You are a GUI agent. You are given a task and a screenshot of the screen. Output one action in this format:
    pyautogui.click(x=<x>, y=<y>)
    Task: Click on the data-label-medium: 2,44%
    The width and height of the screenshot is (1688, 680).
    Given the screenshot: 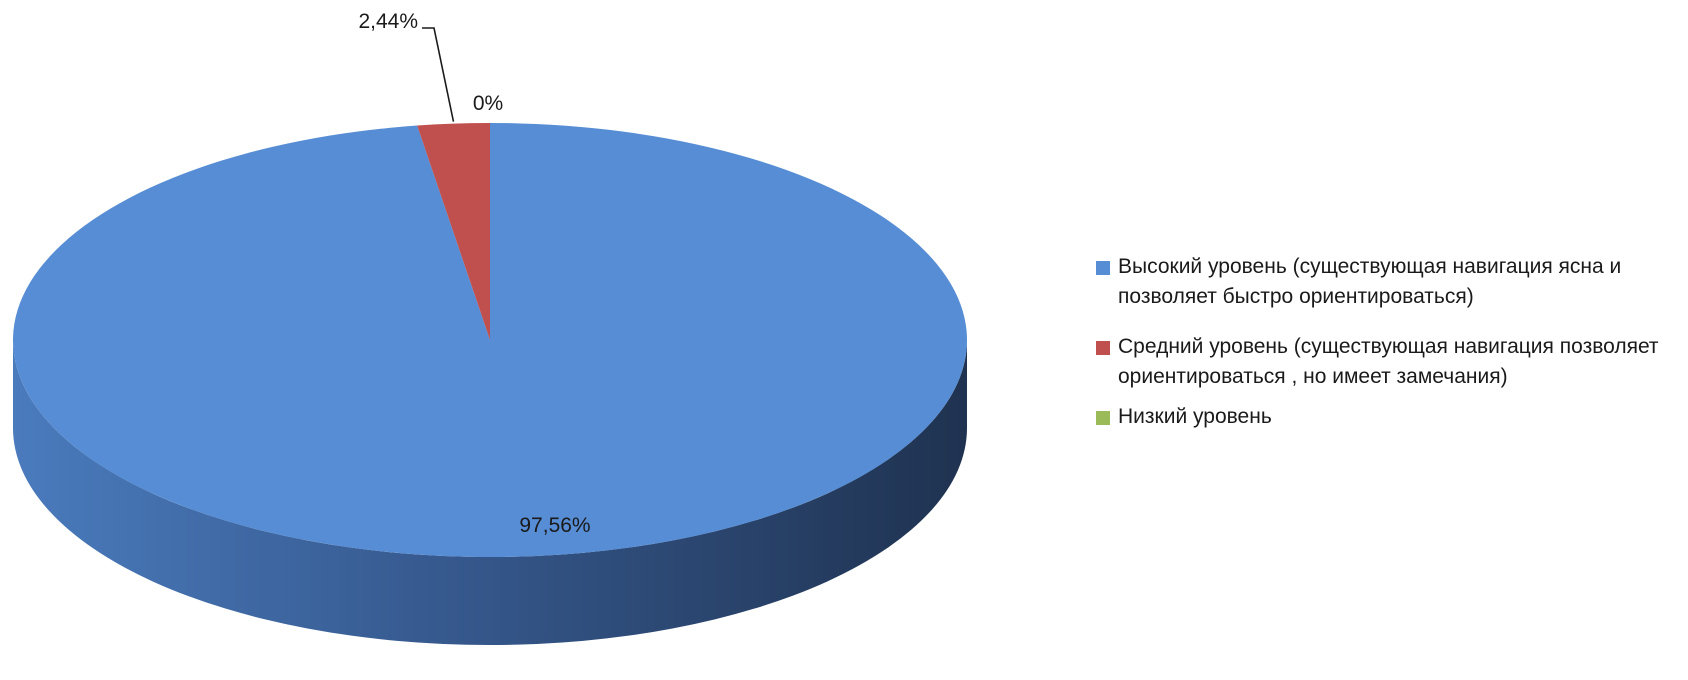 What is the action you would take?
    pyautogui.click(x=388, y=21)
    